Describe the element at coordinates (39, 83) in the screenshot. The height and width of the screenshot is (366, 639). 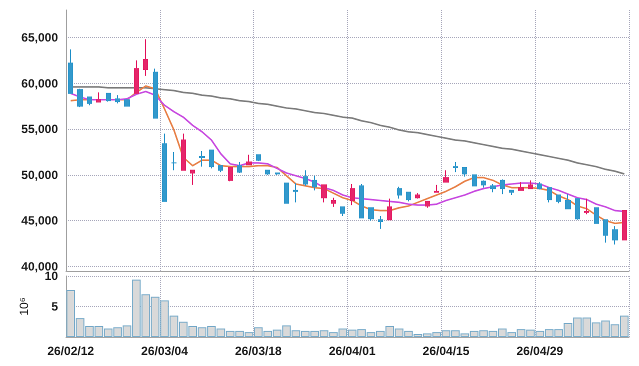
I see `y-tick-label: 60,000` at that location.